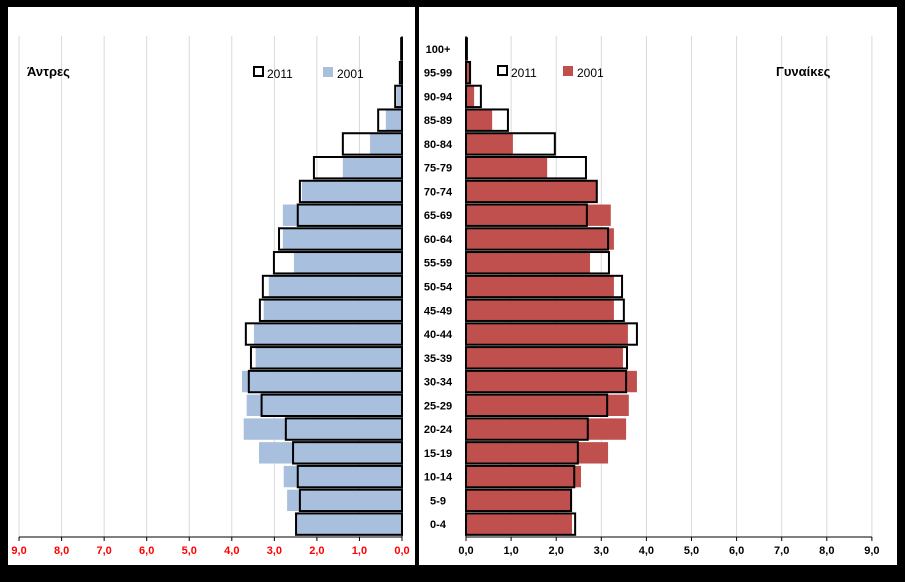  I want to click on men-legend-label-2011: 2011, so click(280, 74).